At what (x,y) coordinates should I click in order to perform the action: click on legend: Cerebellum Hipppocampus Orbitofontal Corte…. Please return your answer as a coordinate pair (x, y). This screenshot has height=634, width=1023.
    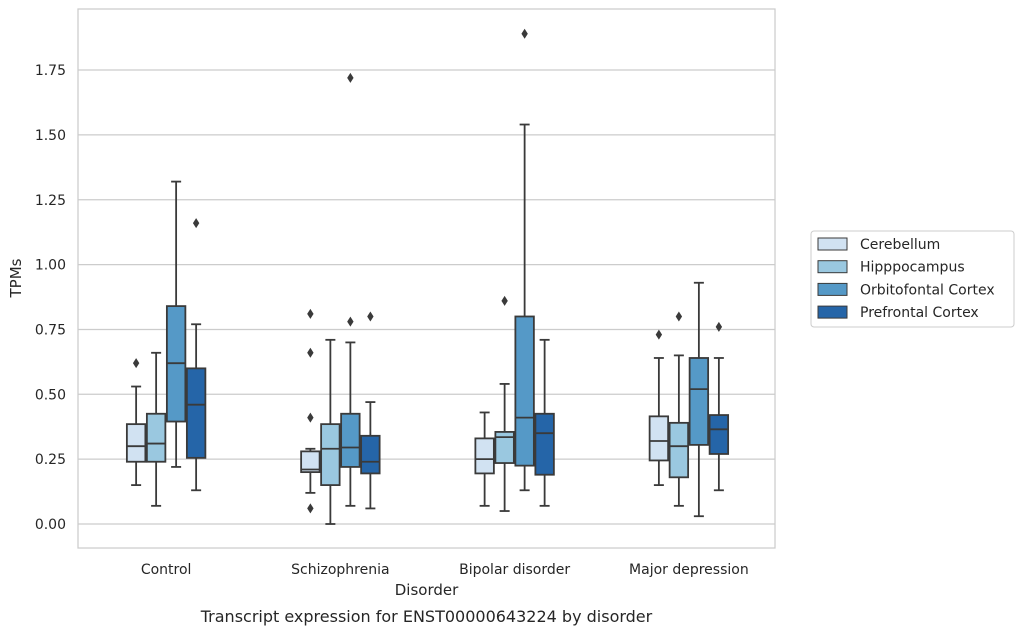
    Looking at the image, I should click on (912, 279).